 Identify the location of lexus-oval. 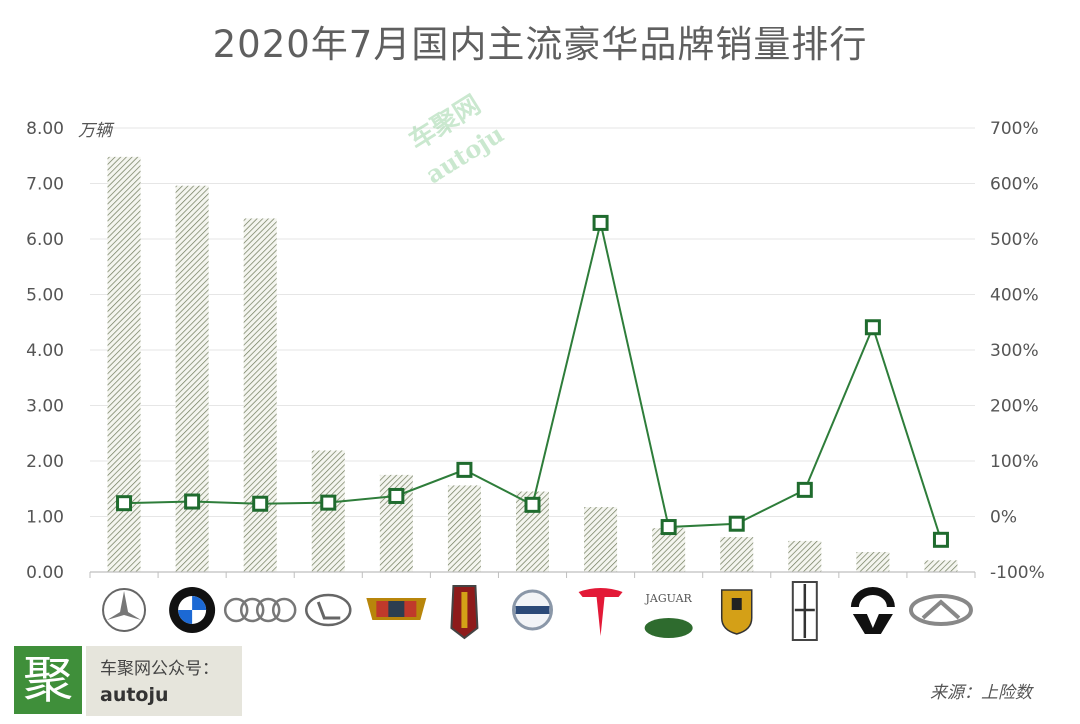
(328, 610).